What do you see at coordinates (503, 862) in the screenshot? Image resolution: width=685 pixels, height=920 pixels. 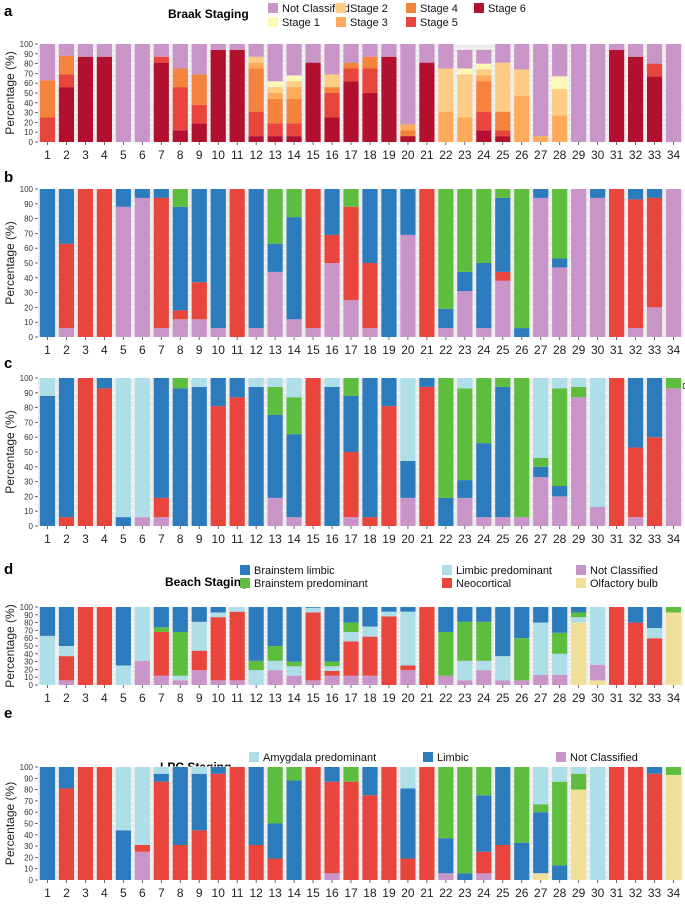 I see `bar-25-neocortical` at bounding box center [503, 862].